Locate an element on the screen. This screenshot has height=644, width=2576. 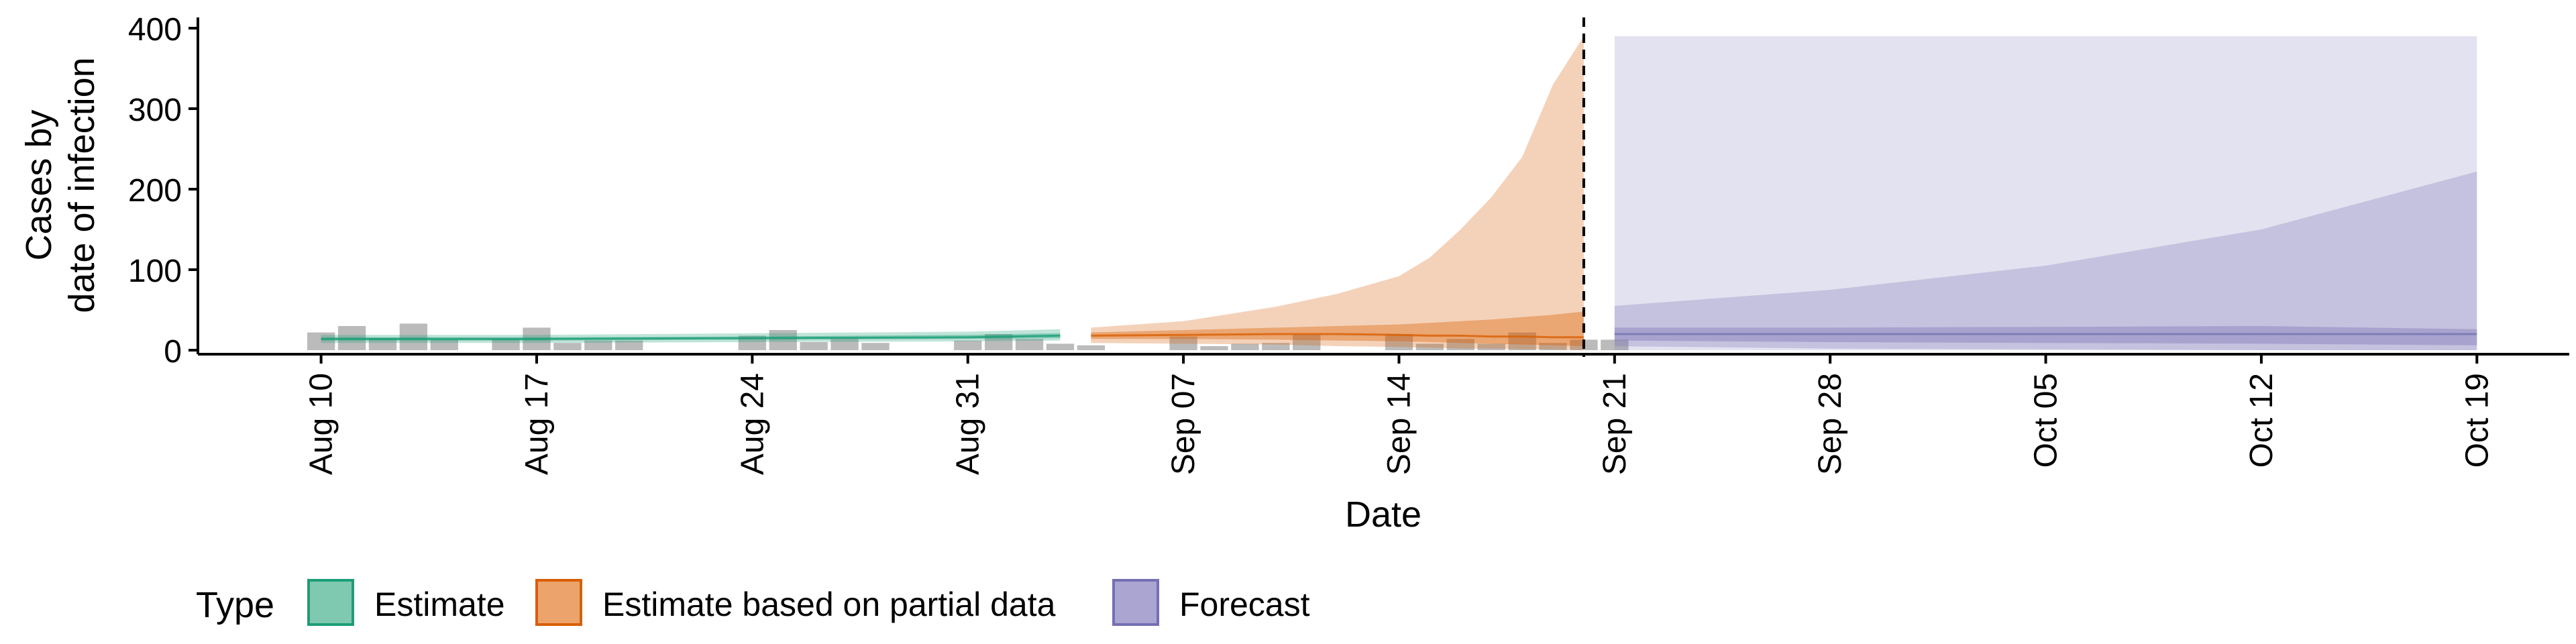
x-tick-label: Oct 05 is located at coordinates (2046, 420).